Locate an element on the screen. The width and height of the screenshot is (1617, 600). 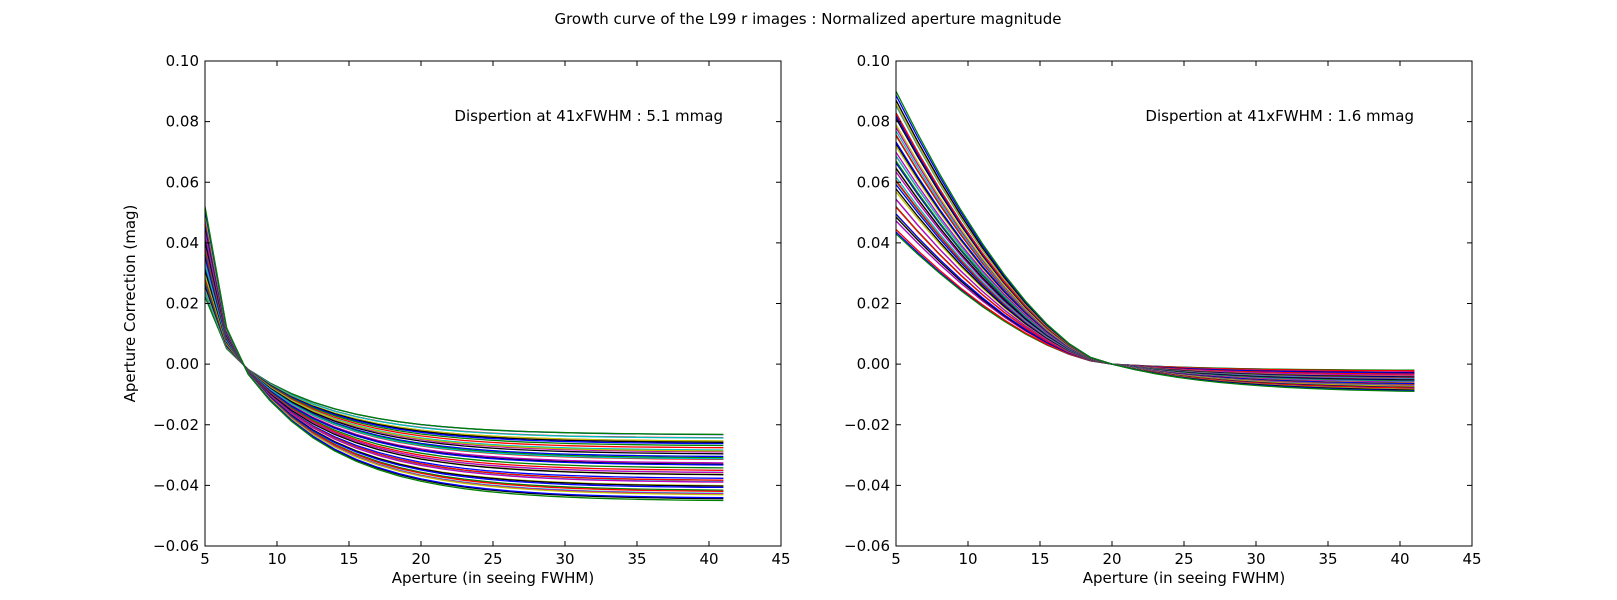
dispersion-annotation: Dispertion at 41xFWHM : 1.6 mmag is located at coordinates (1279, 116).